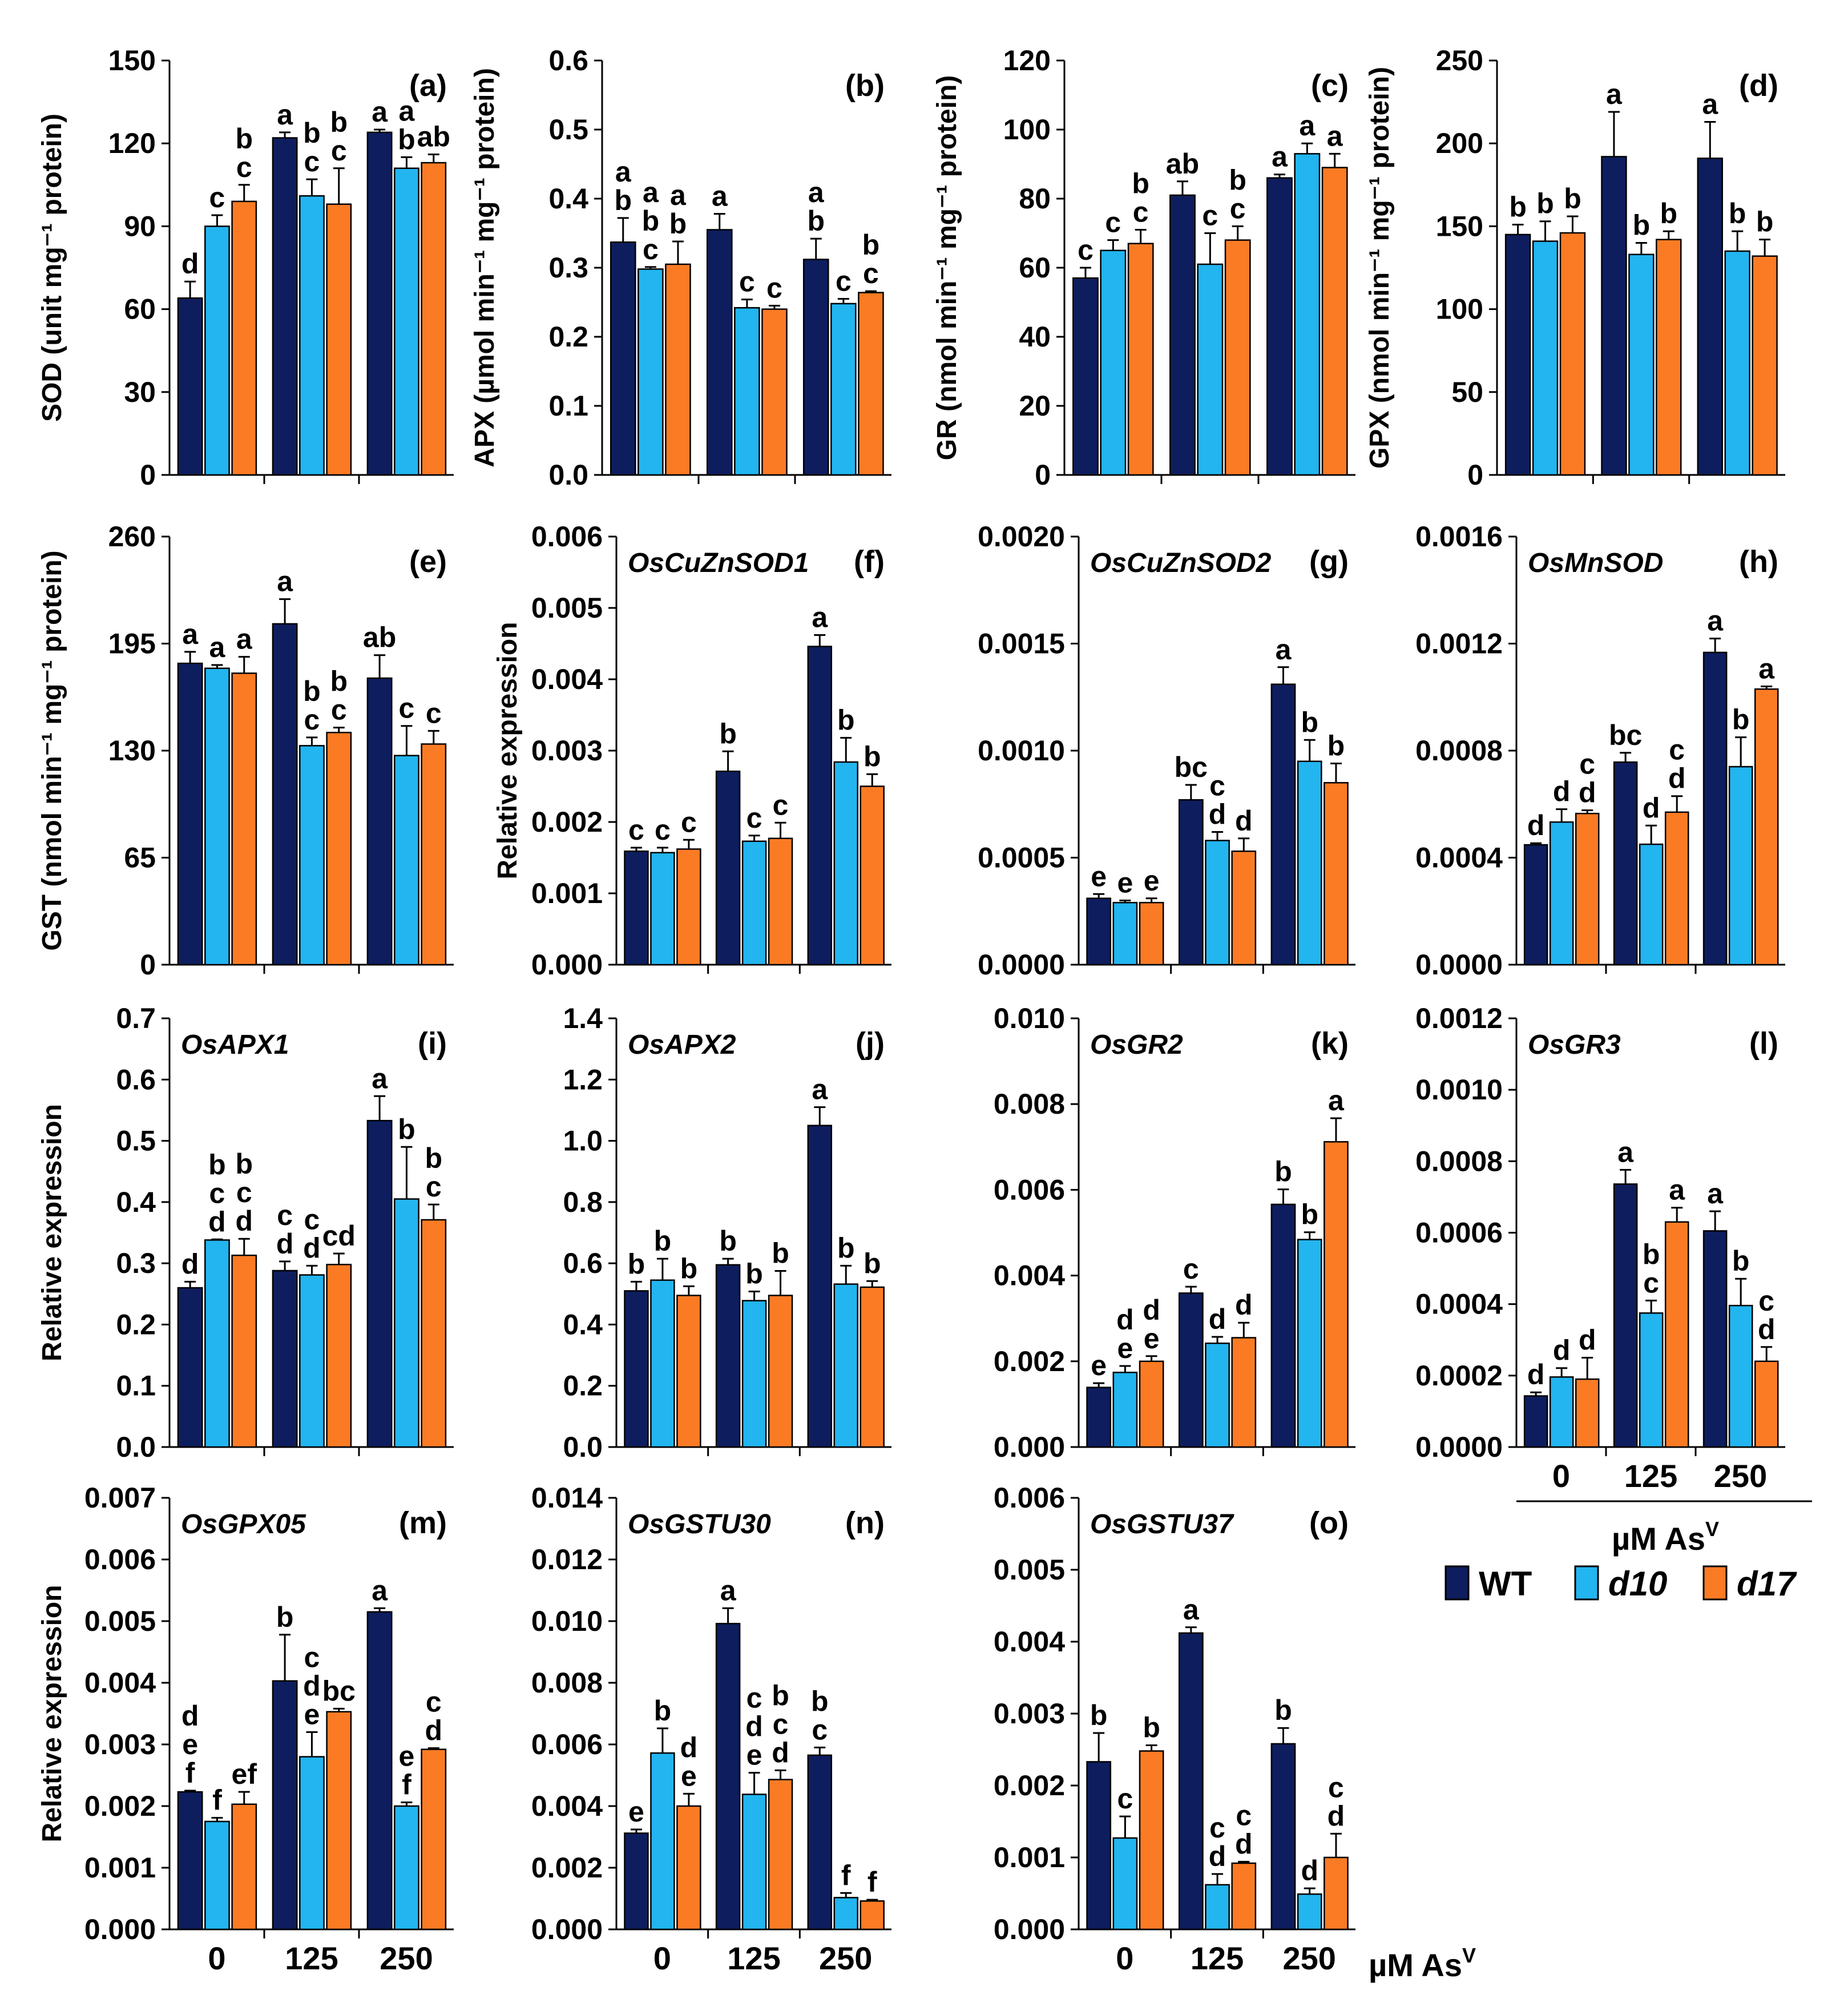 The width and height of the screenshot is (1848, 2003). What do you see at coordinates (583, 1079) in the screenshot?
I see `y-tick-label: 1.2` at bounding box center [583, 1079].